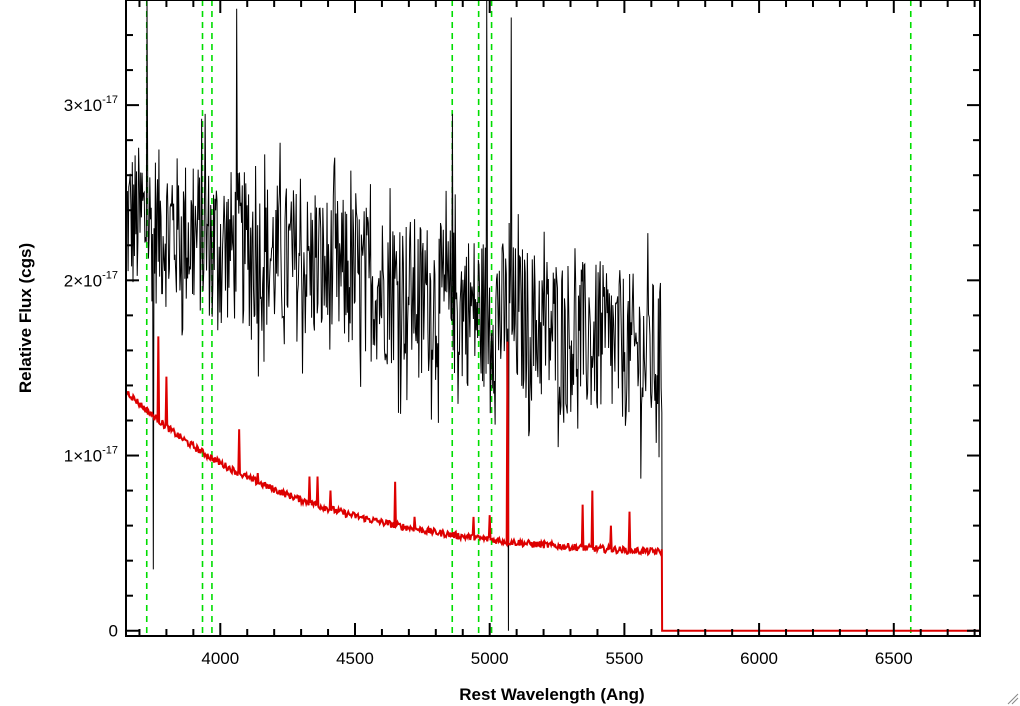 The height and width of the screenshot is (706, 1020). I want to click on y-tick-labels: 0 1×10⁻¹⁷ 2×10⁻¹⁷ 3×10⁻¹⁷, so click(91, 367).